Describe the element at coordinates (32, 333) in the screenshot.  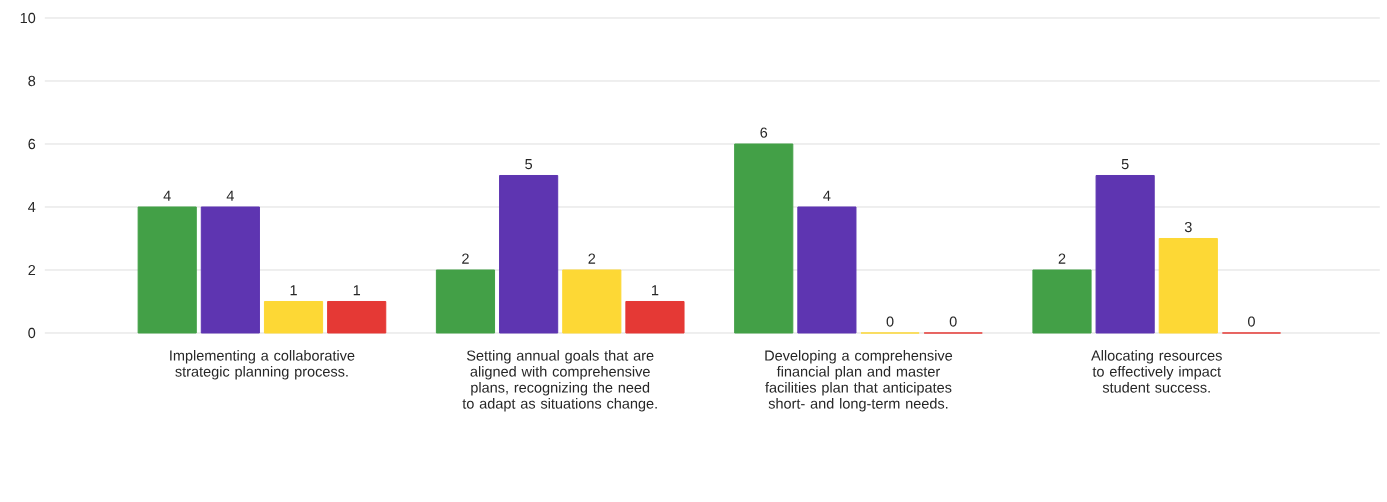
I see `y-tick-label: 0` at that location.